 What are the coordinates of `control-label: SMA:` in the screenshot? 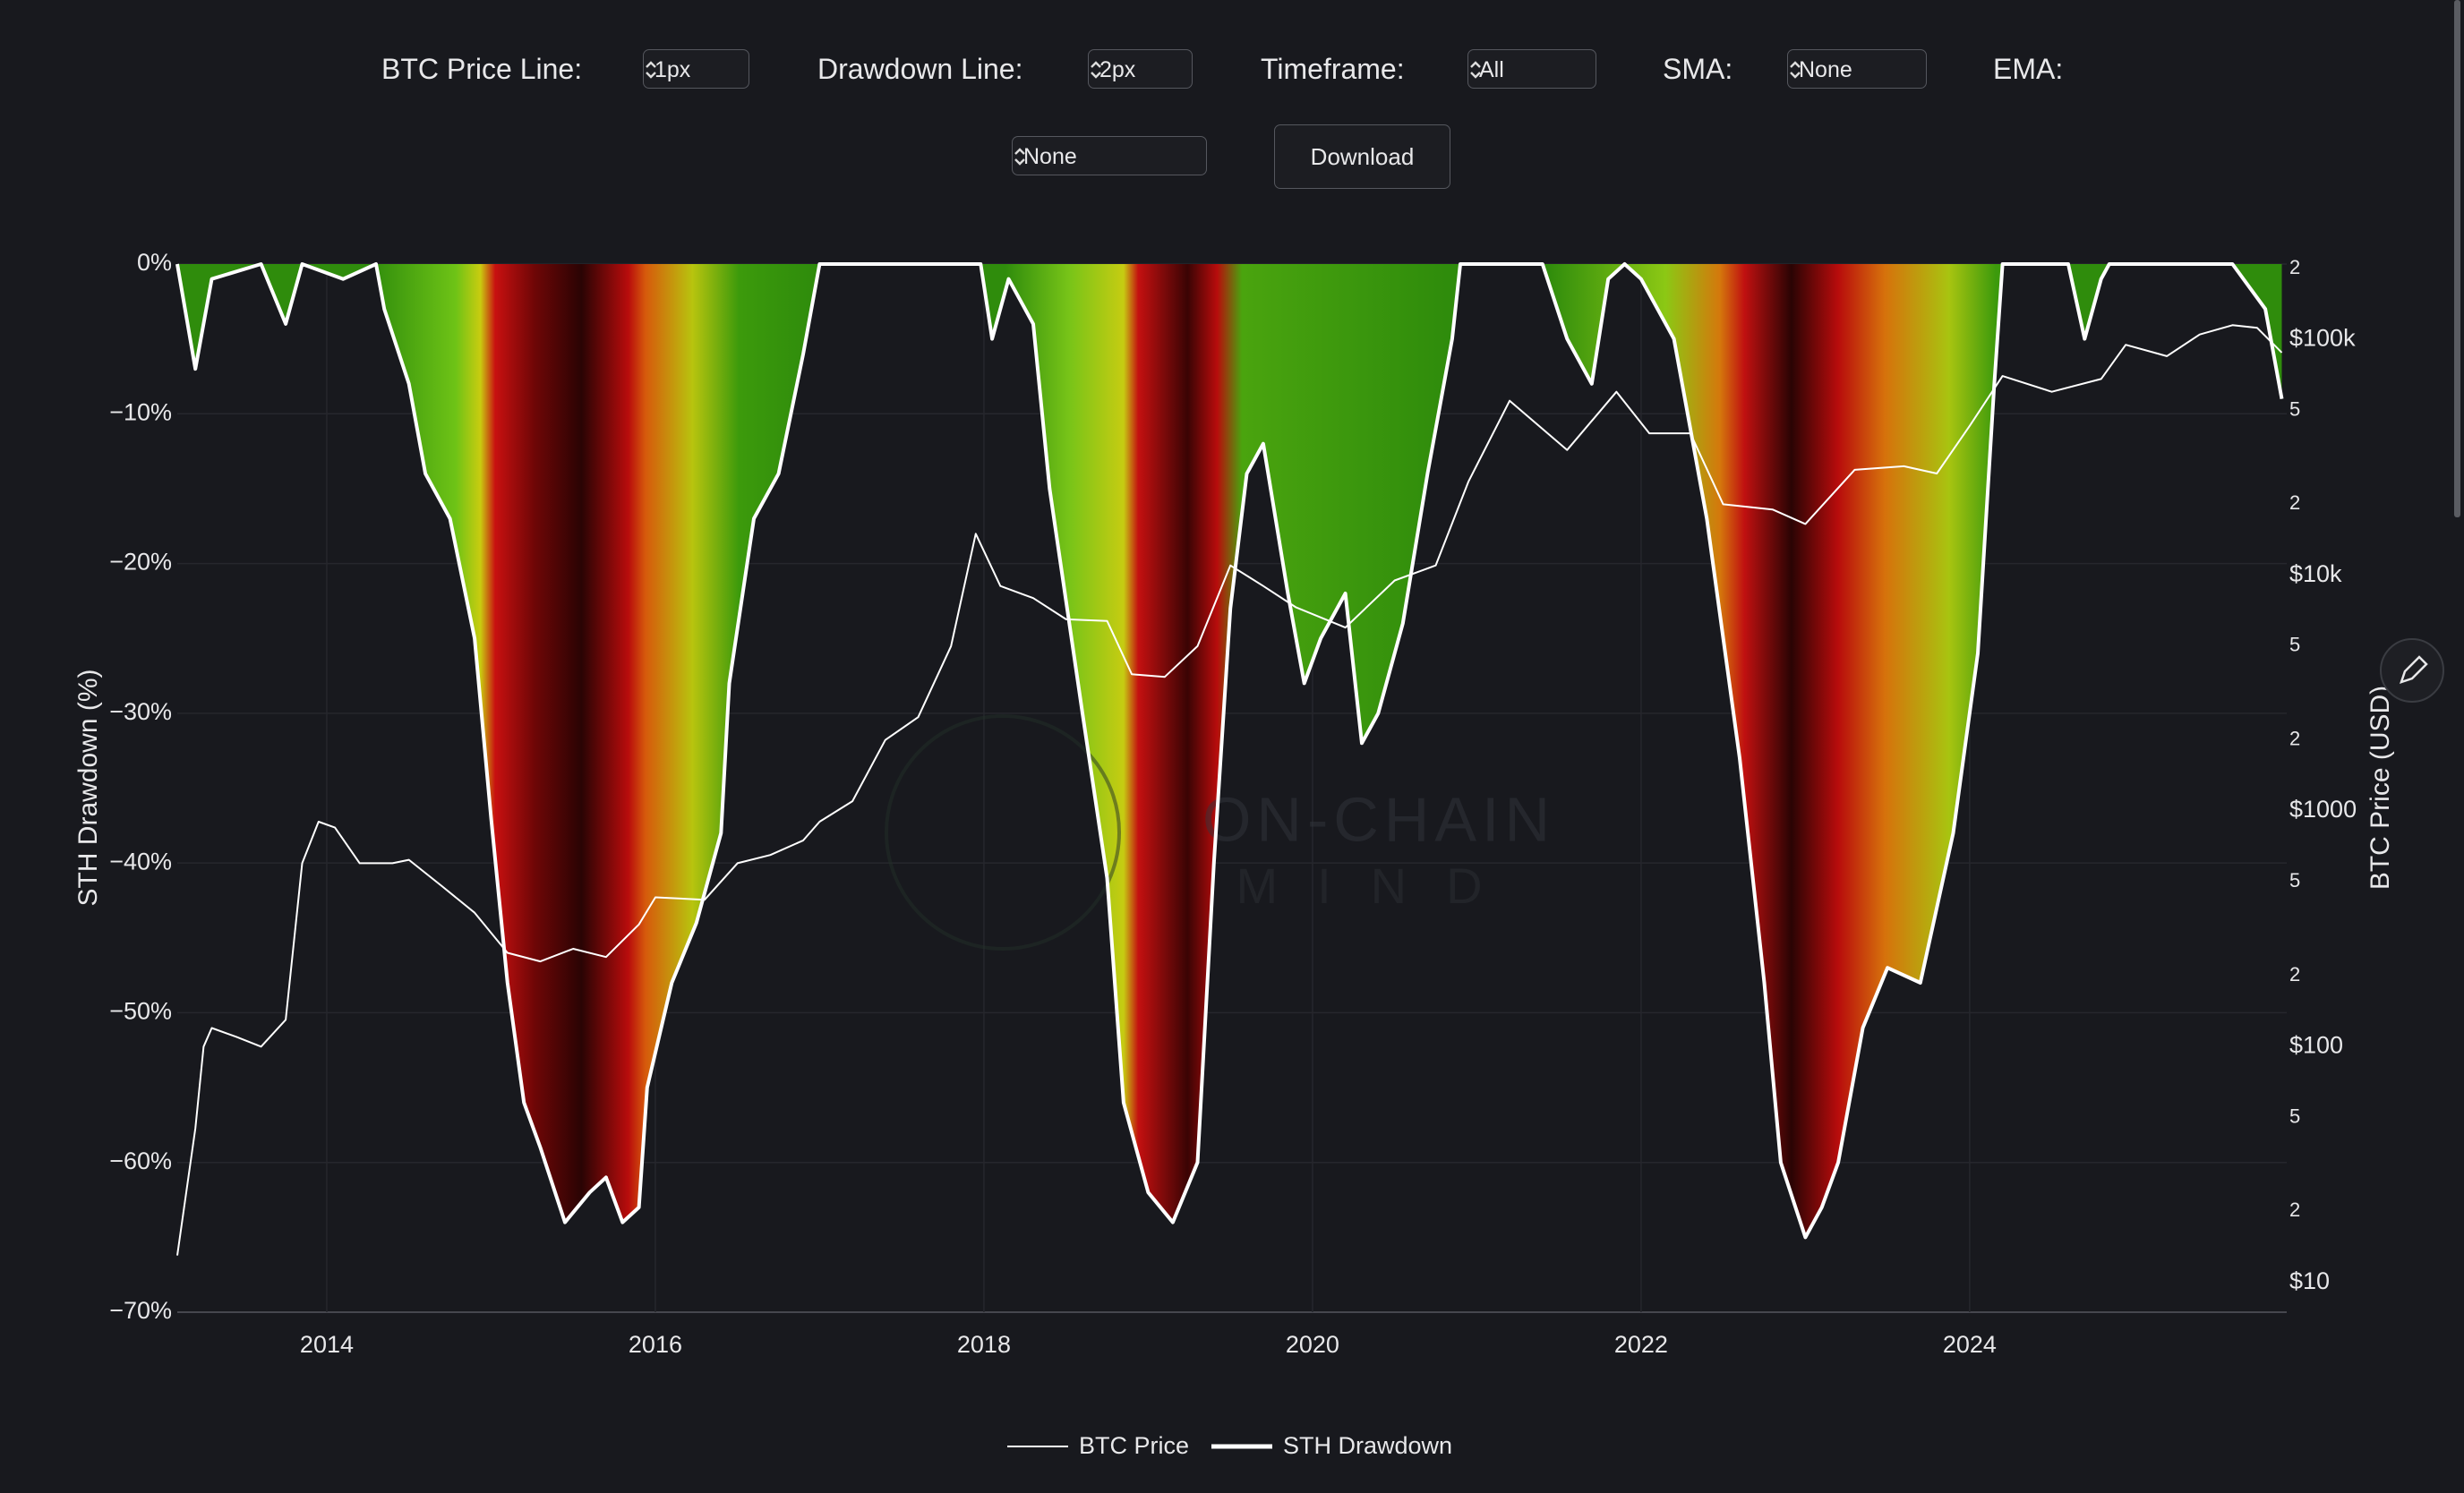 It's located at (1698, 69).